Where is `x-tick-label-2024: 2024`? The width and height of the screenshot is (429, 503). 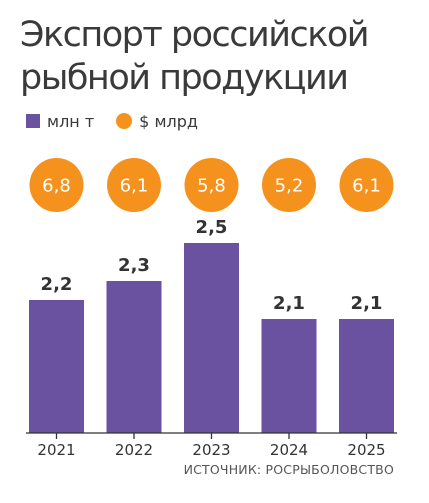
x-tick-label-2024: 2024 is located at coordinates (289, 450).